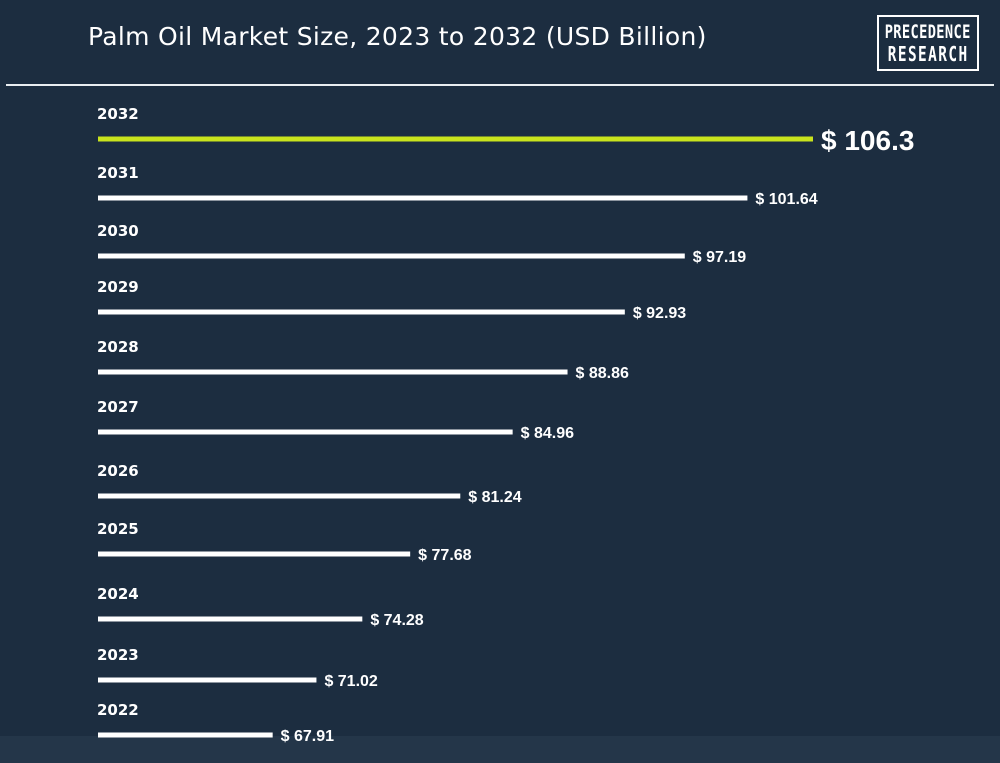 The width and height of the screenshot is (1000, 763). Describe the element at coordinates (118, 529) in the screenshot. I see `year-label-2025: 2025` at that location.